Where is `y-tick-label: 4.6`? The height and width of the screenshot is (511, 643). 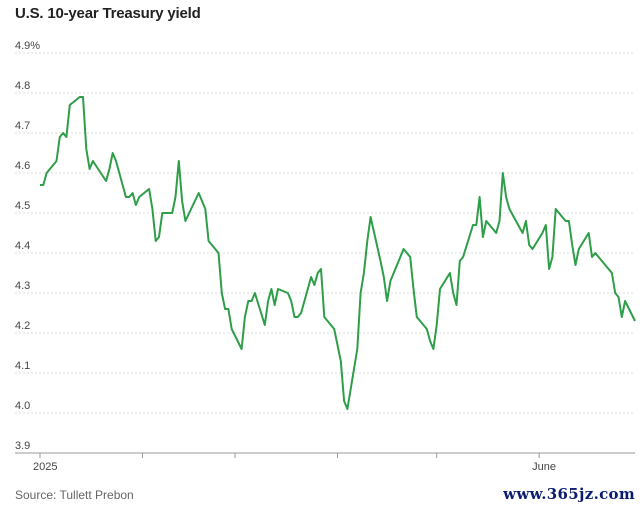
y-tick-label: 4.6 is located at coordinates (22, 166).